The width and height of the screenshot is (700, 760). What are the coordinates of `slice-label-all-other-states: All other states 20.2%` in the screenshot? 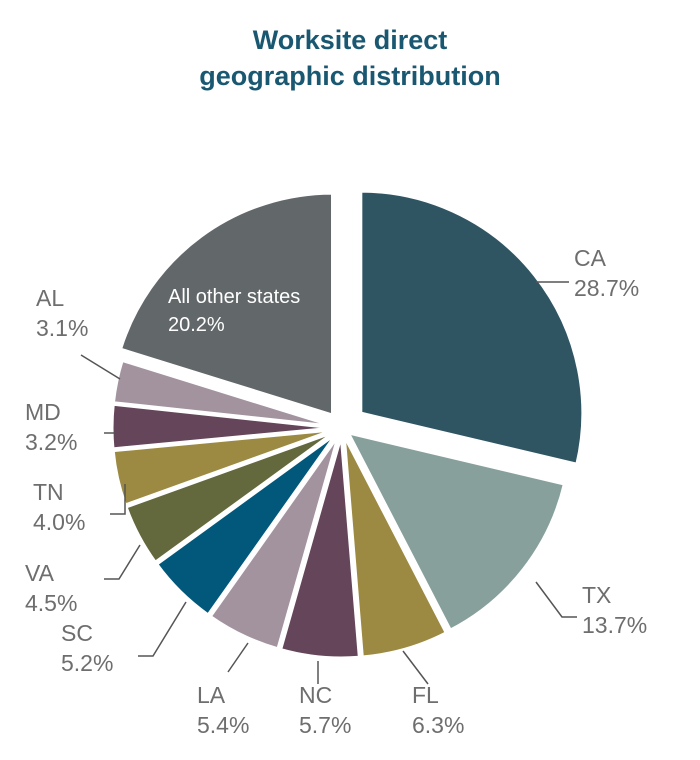 It's located at (234, 311).